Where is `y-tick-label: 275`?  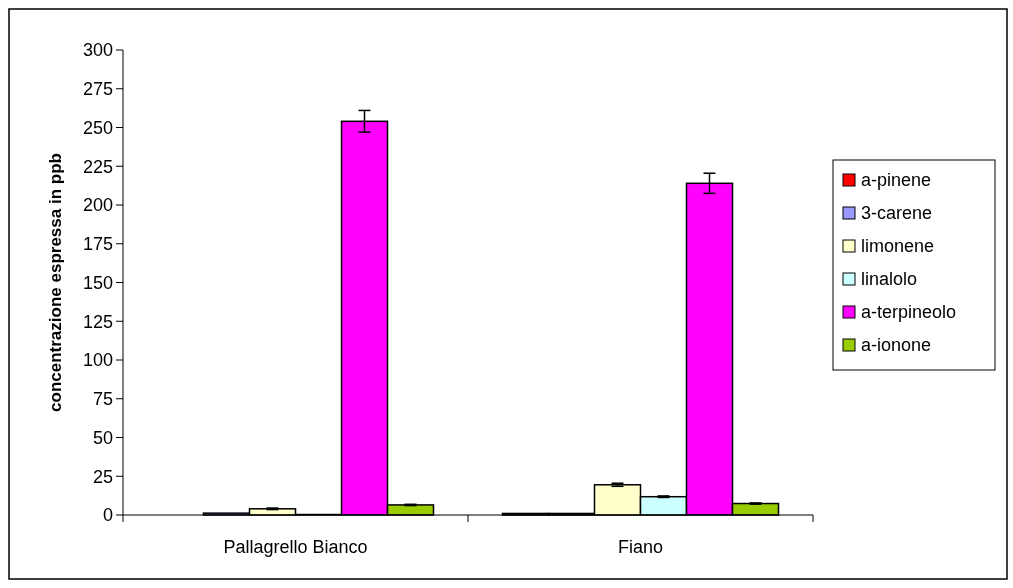 y-tick-label: 275 is located at coordinates (97, 89).